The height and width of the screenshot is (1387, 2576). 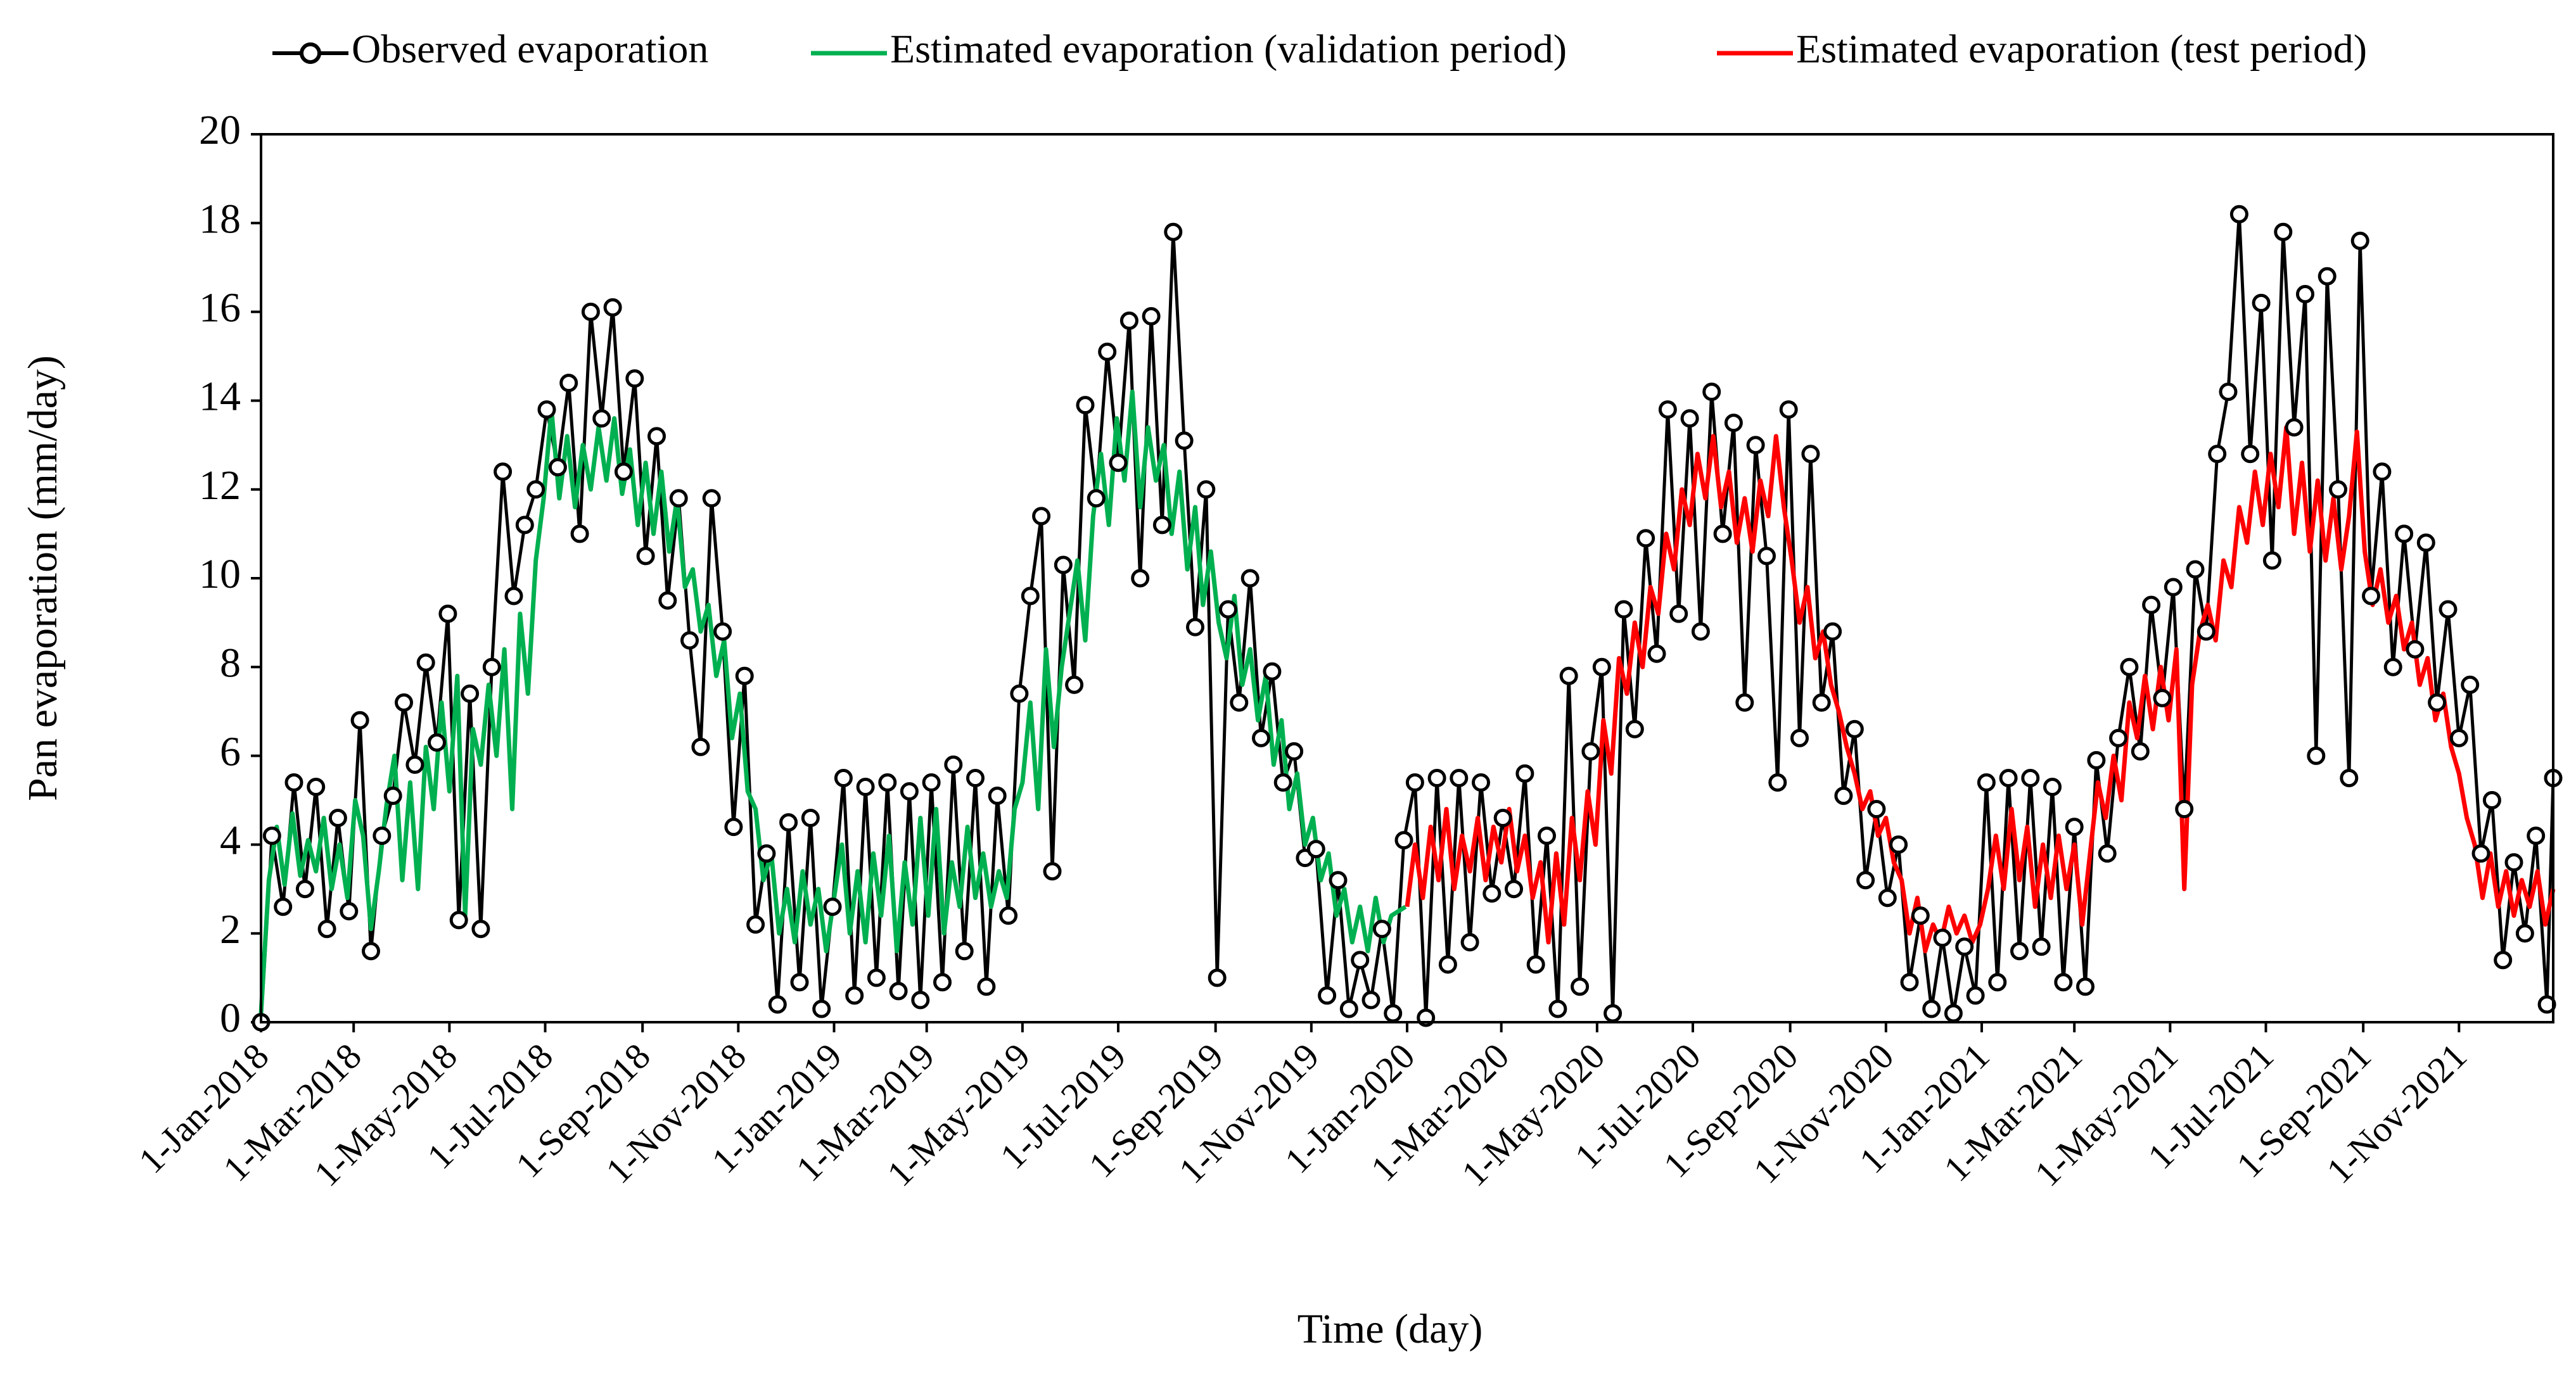 I want to click on y-tick-label: 8, so click(x=231, y=663).